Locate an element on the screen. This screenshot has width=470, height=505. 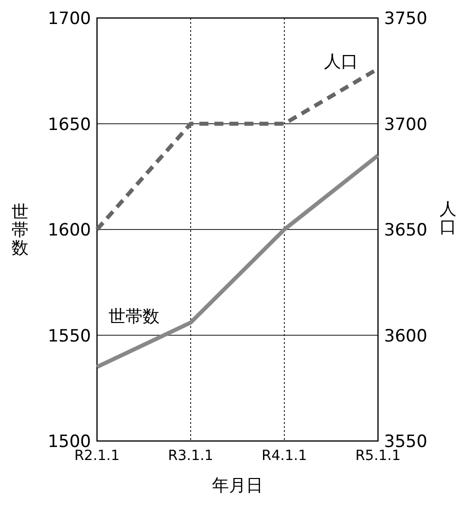
y2-axis-title: 人口 is located at coordinates (448, 219).